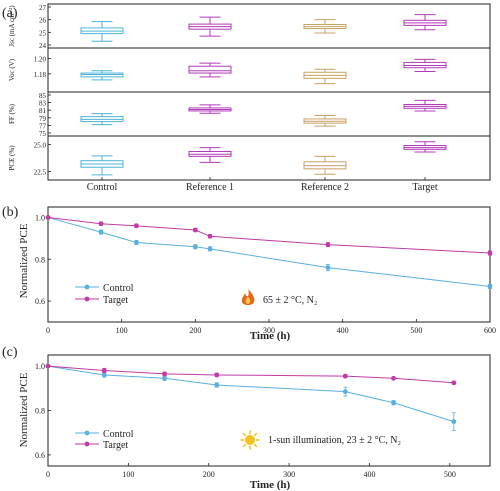  What do you see at coordinates (43, 134) in the screenshot?
I see `y-tick-label: 75` at bounding box center [43, 134].